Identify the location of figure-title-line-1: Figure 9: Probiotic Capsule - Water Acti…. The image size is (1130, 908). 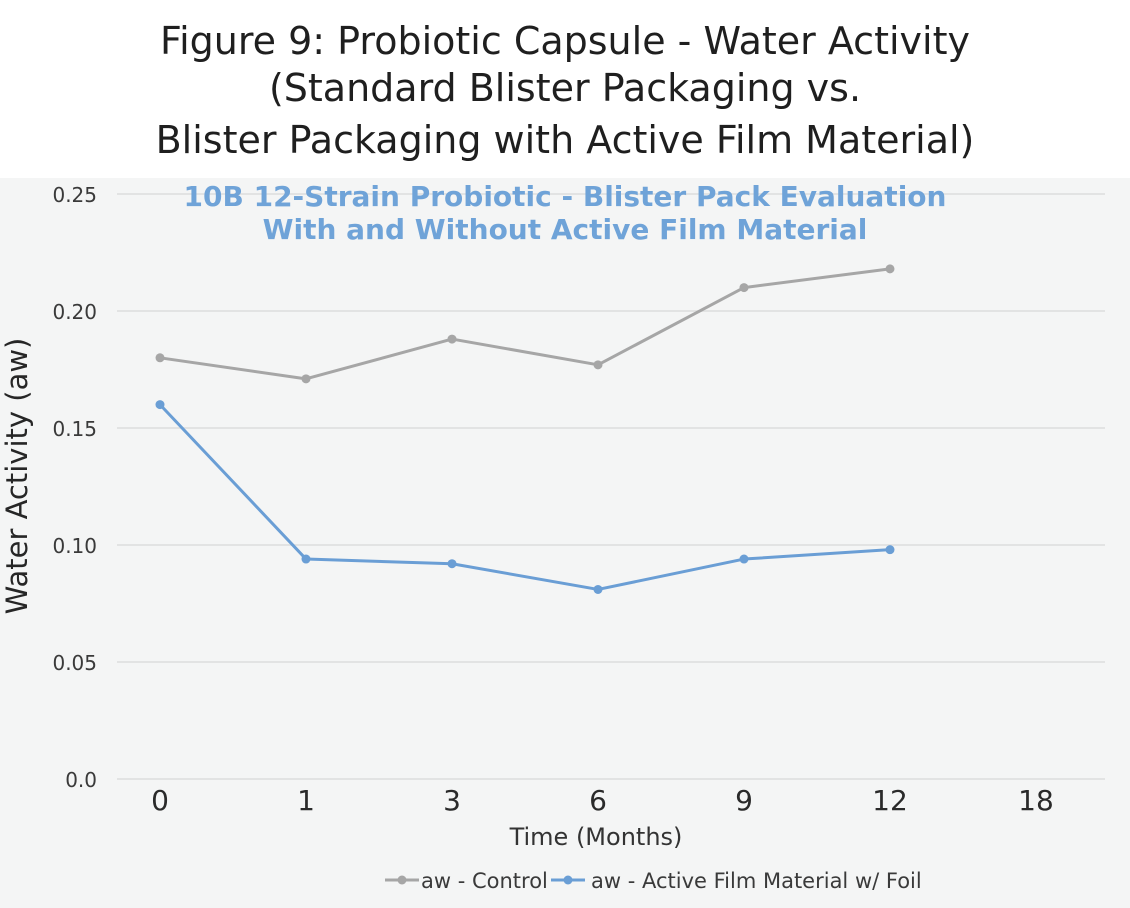
(565, 41).